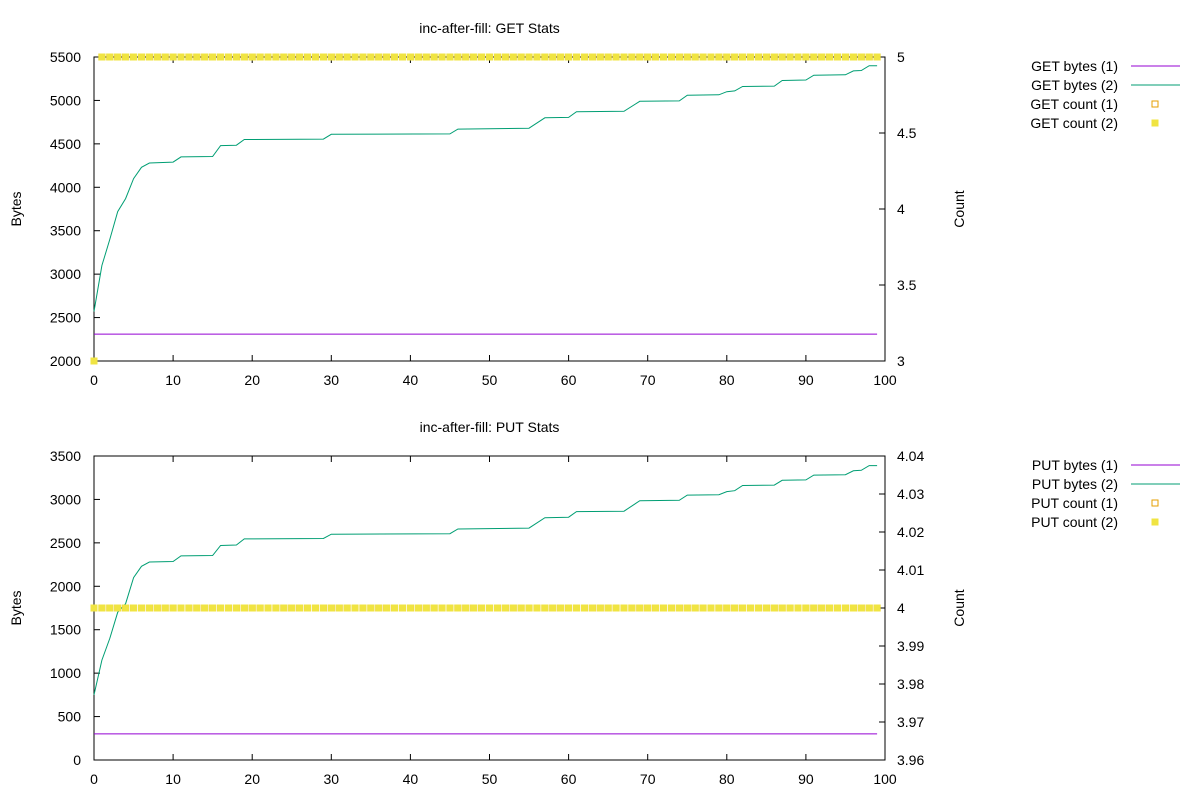  What do you see at coordinates (65, 361) in the screenshot?
I see `y-tick-label: 2000` at bounding box center [65, 361].